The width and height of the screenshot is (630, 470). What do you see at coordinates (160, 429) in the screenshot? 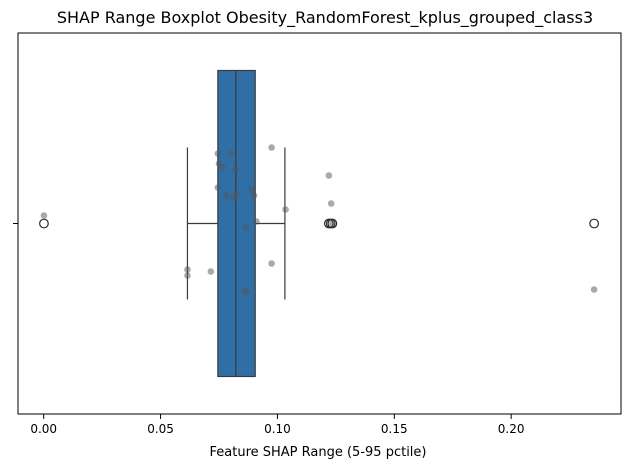
I see `x-tick-label-1: 0.05` at bounding box center [160, 429].